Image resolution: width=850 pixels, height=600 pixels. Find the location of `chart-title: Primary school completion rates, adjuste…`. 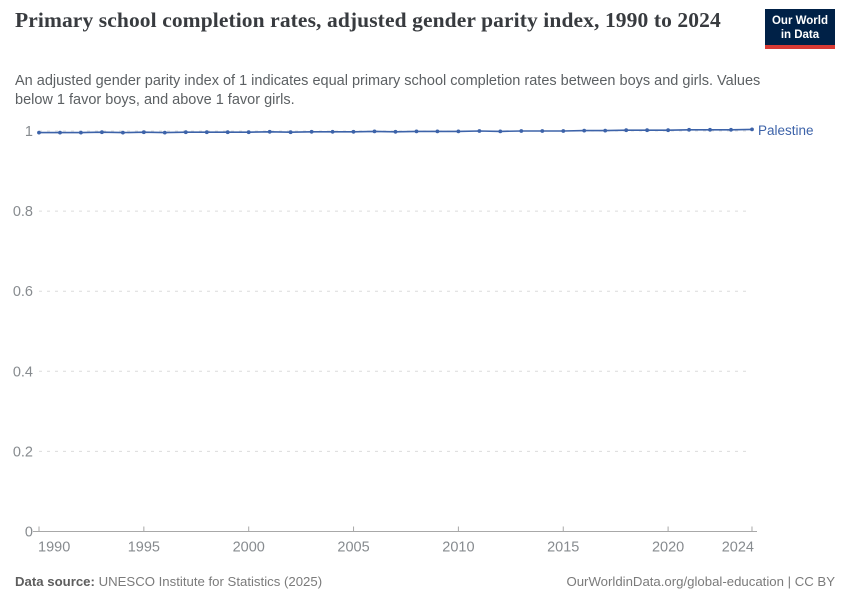

chart-title: Primary school completion rates, adjuste… is located at coordinates (368, 20).